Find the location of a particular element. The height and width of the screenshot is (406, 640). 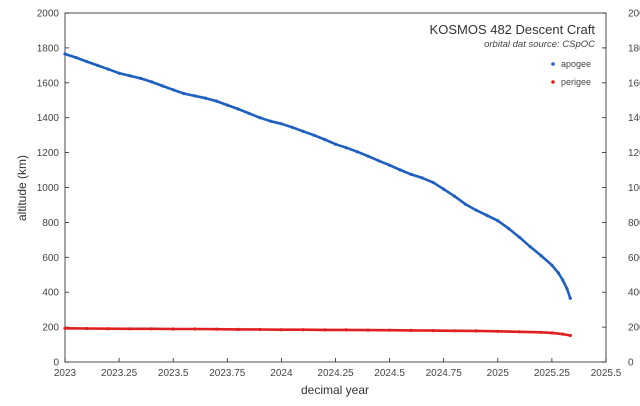

x-tick-label: 2024.5 is located at coordinates (389, 373).